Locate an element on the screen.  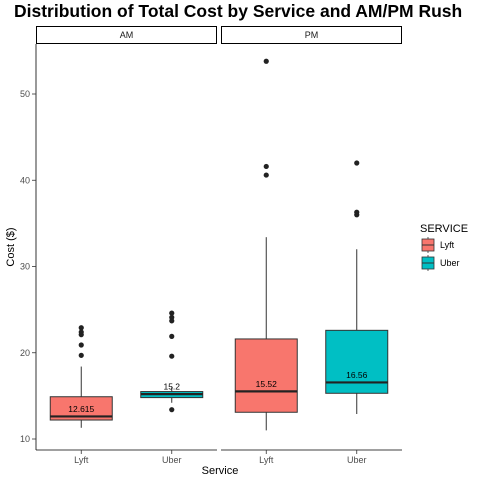
median-label: 16.56 is located at coordinates (357, 375).